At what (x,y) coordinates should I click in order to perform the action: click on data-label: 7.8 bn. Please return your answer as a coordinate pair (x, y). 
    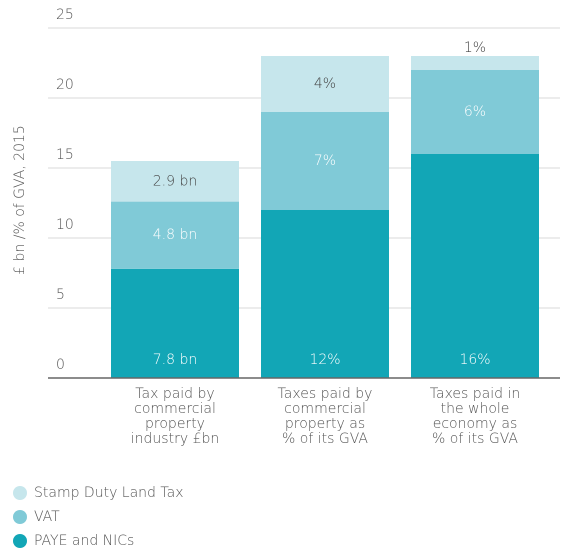
    Looking at the image, I should click on (175, 360).